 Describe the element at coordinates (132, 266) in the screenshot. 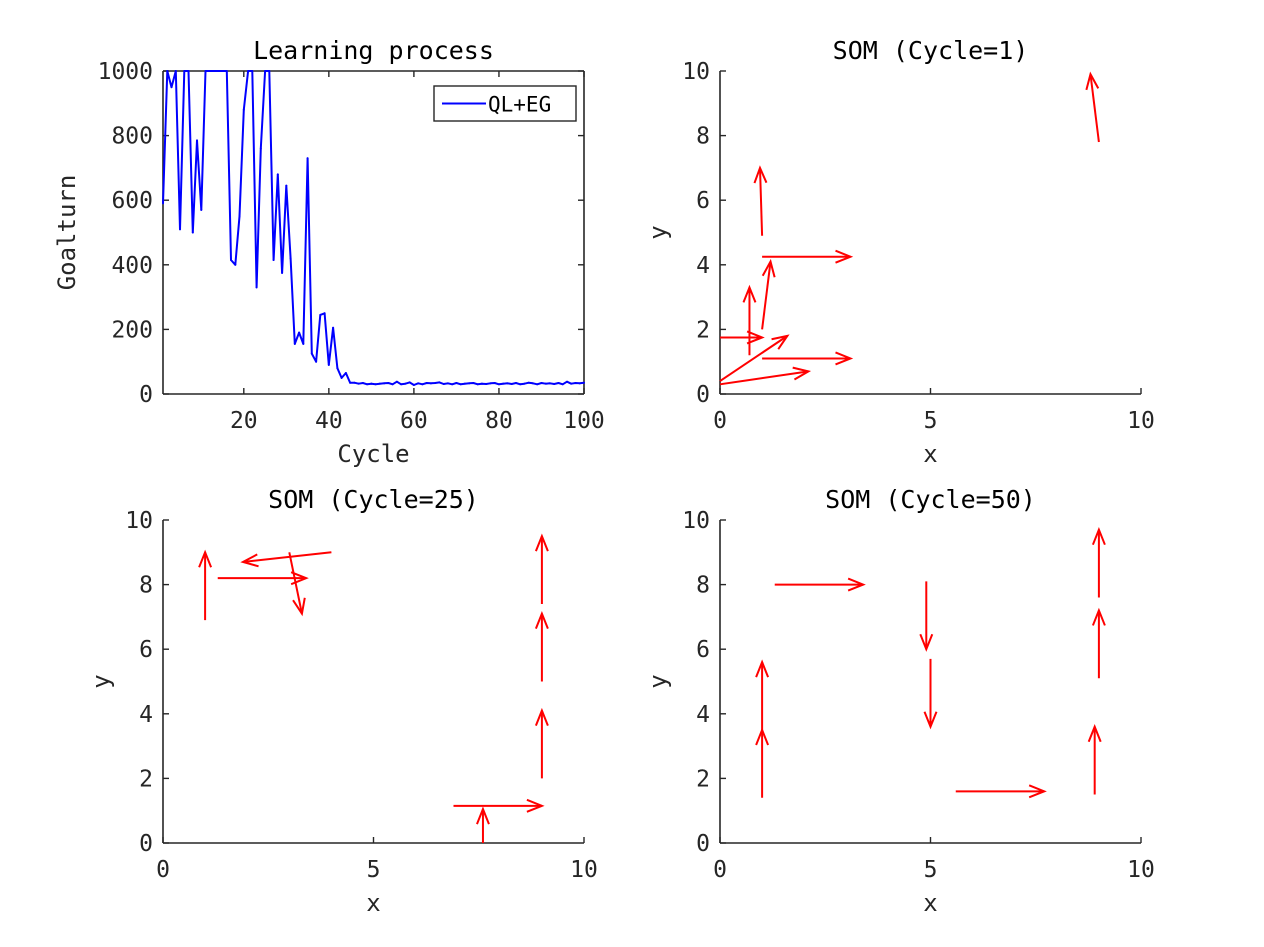

I see `y-tick-label: 400` at that location.